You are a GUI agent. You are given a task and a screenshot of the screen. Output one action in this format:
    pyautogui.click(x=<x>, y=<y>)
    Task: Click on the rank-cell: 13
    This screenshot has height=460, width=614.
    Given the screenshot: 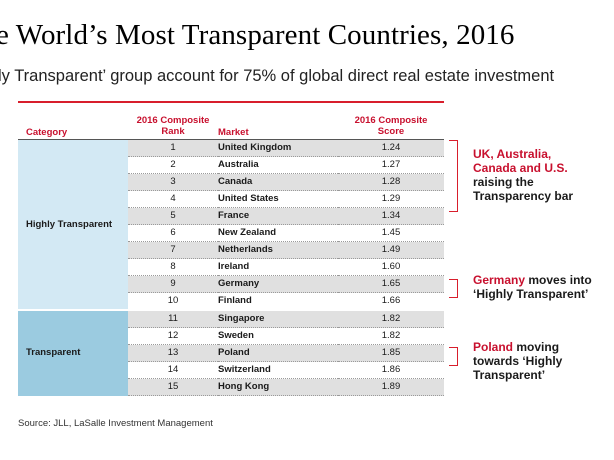 What is the action you would take?
    pyautogui.click(x=173, y=353)
    